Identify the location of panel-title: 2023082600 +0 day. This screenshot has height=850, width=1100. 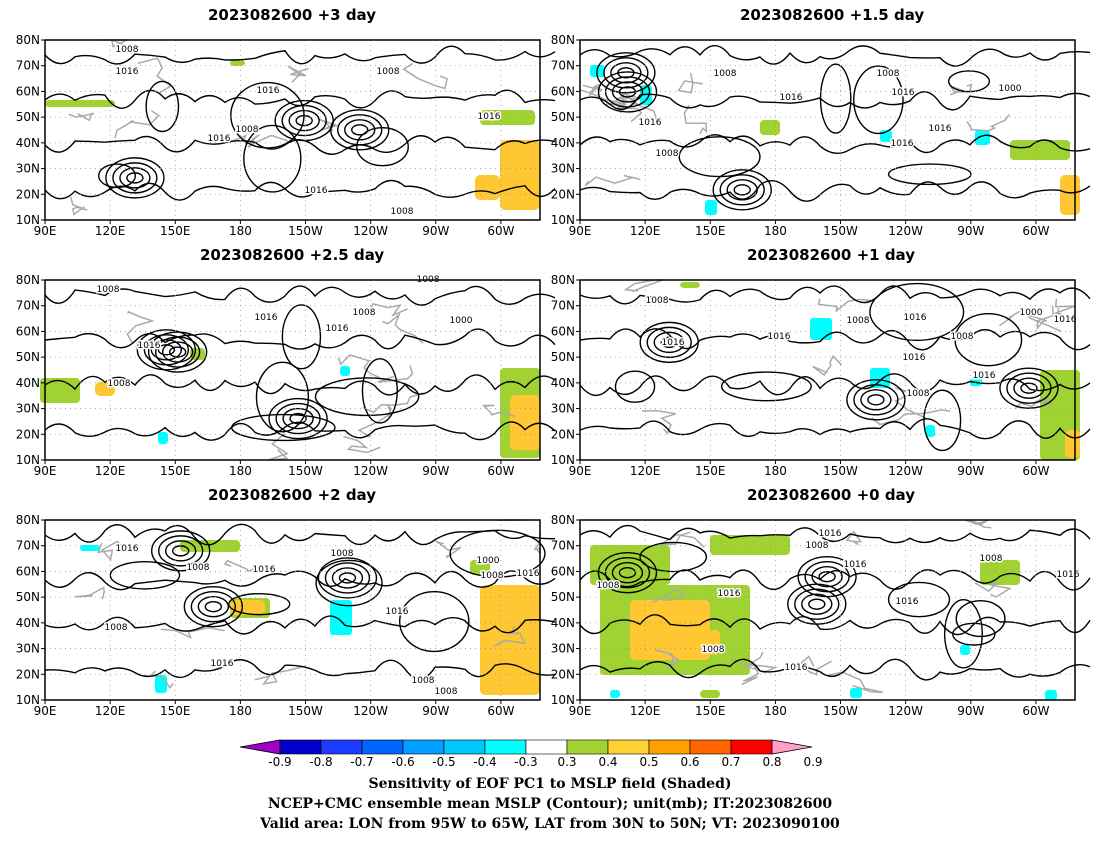
(831, 495).